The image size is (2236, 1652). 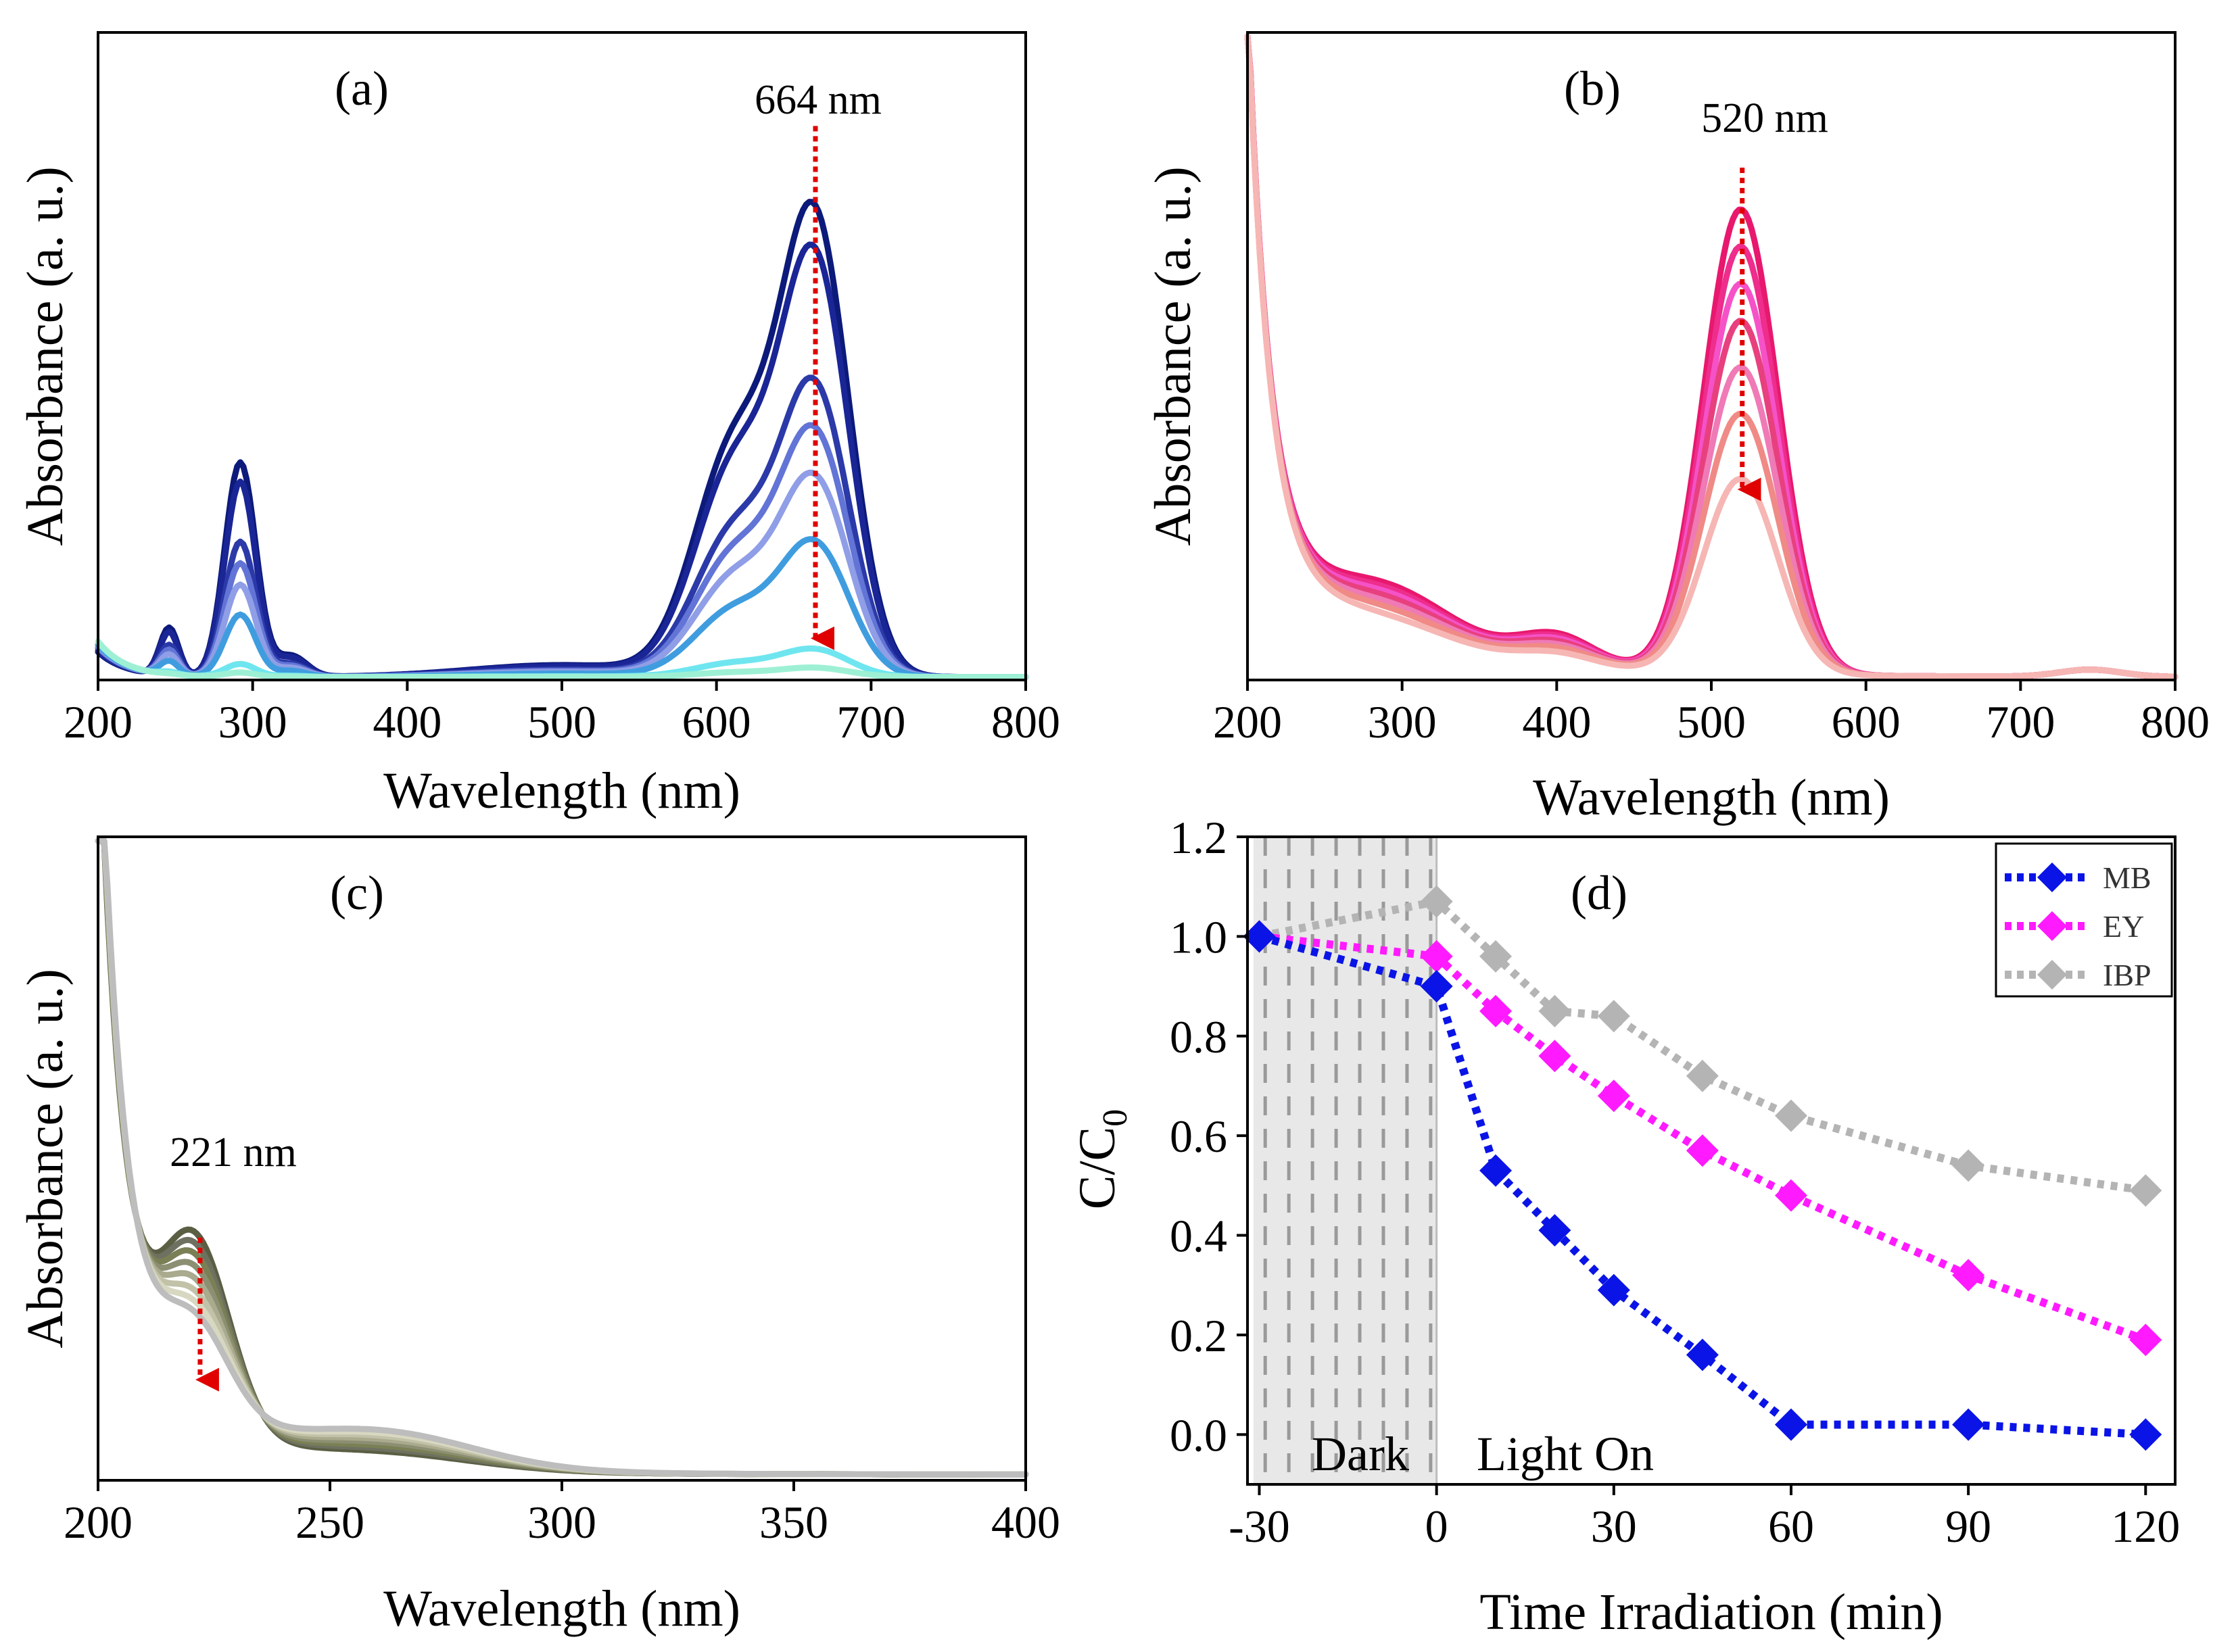 What do you see at coordinates (1702, 1046) in the screenshot?
I see `series-line-IBP` at bounding box center [1702, 1046].